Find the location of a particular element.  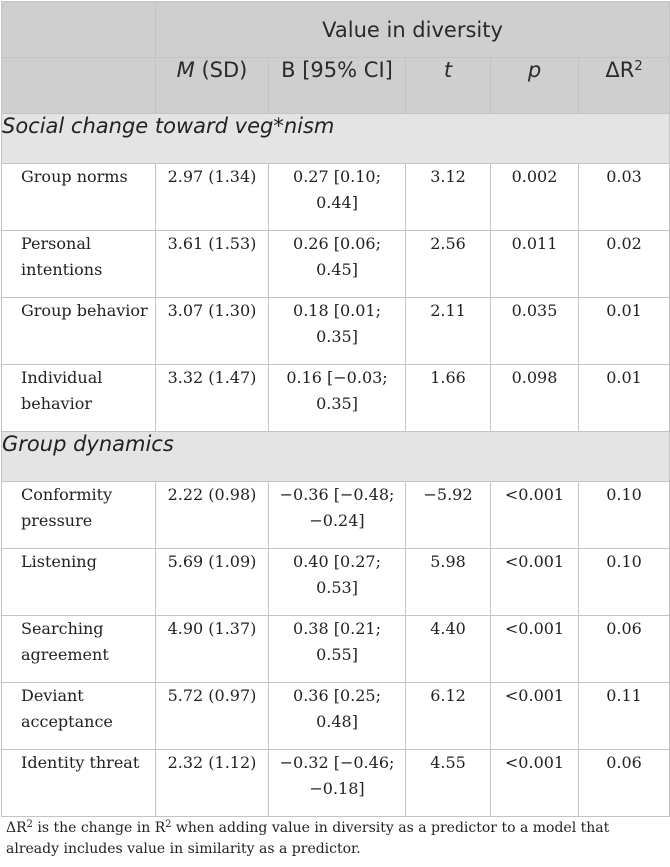

cell-mean-sd: 5.69 (1.09) is located at coordinates (212, 582).